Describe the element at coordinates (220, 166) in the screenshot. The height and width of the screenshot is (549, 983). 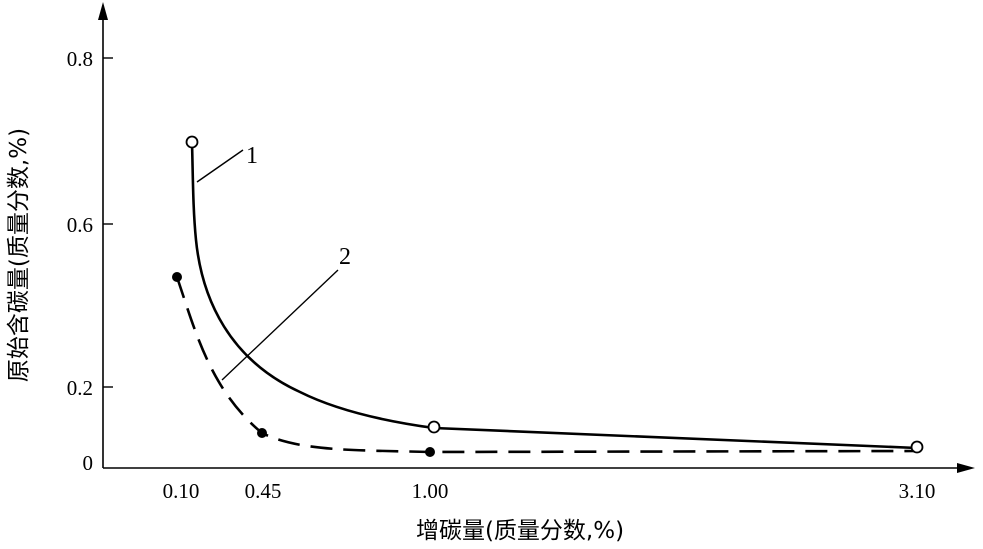
I see `series-1-leader` at that location.